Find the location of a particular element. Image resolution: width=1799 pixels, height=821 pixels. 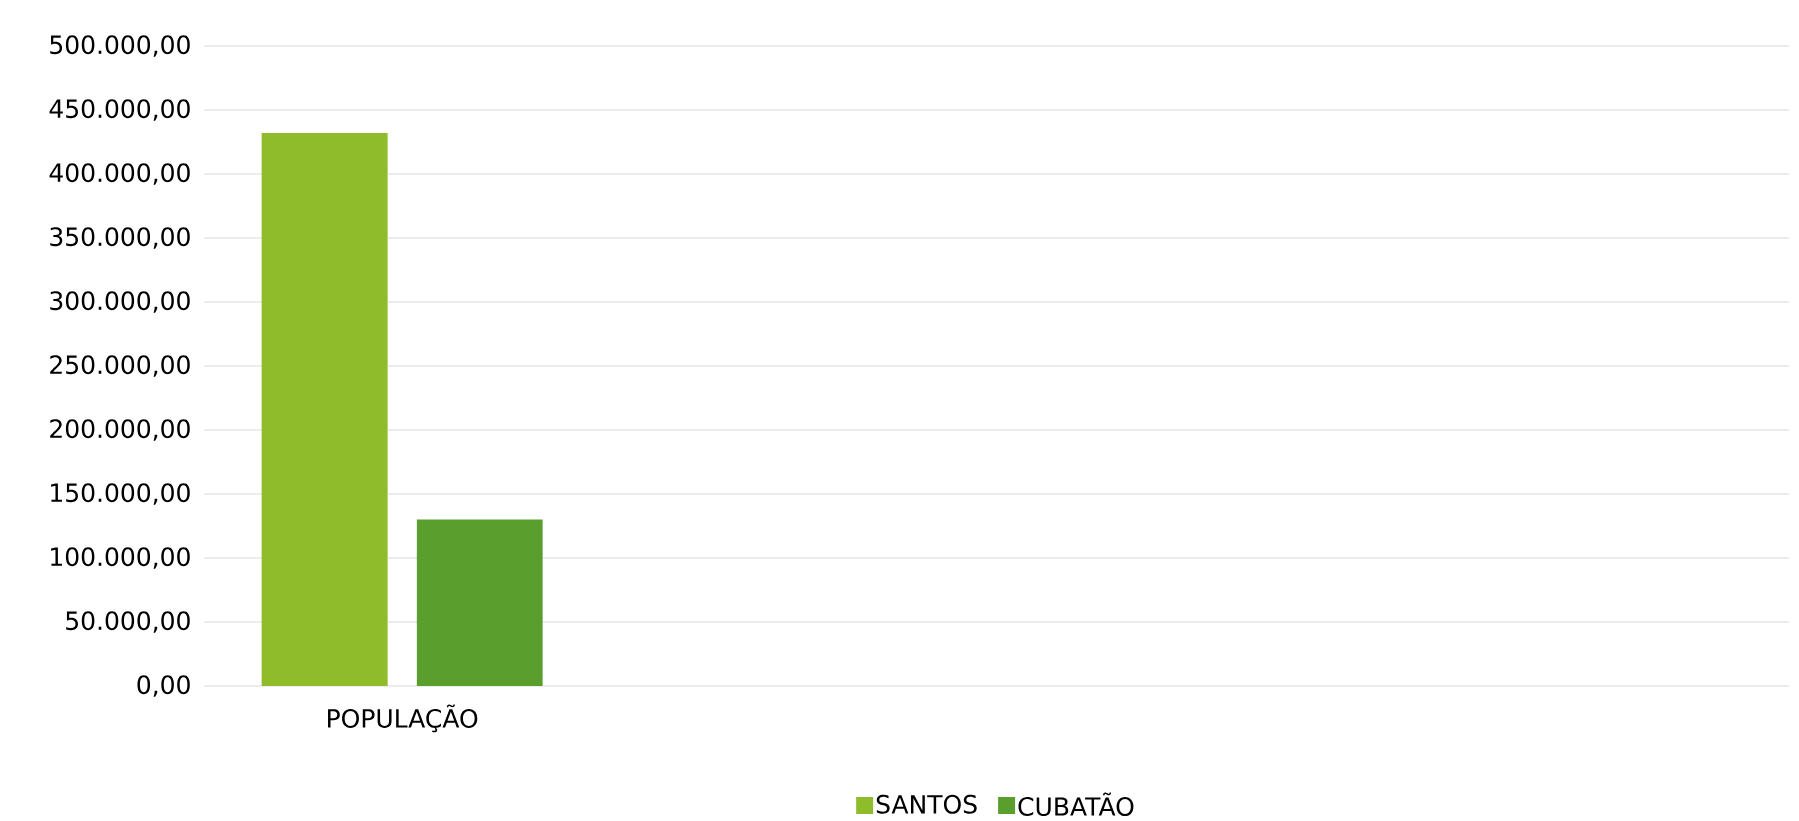

y-tick-label: 250.000,00 is located at coordinates (120, 366).